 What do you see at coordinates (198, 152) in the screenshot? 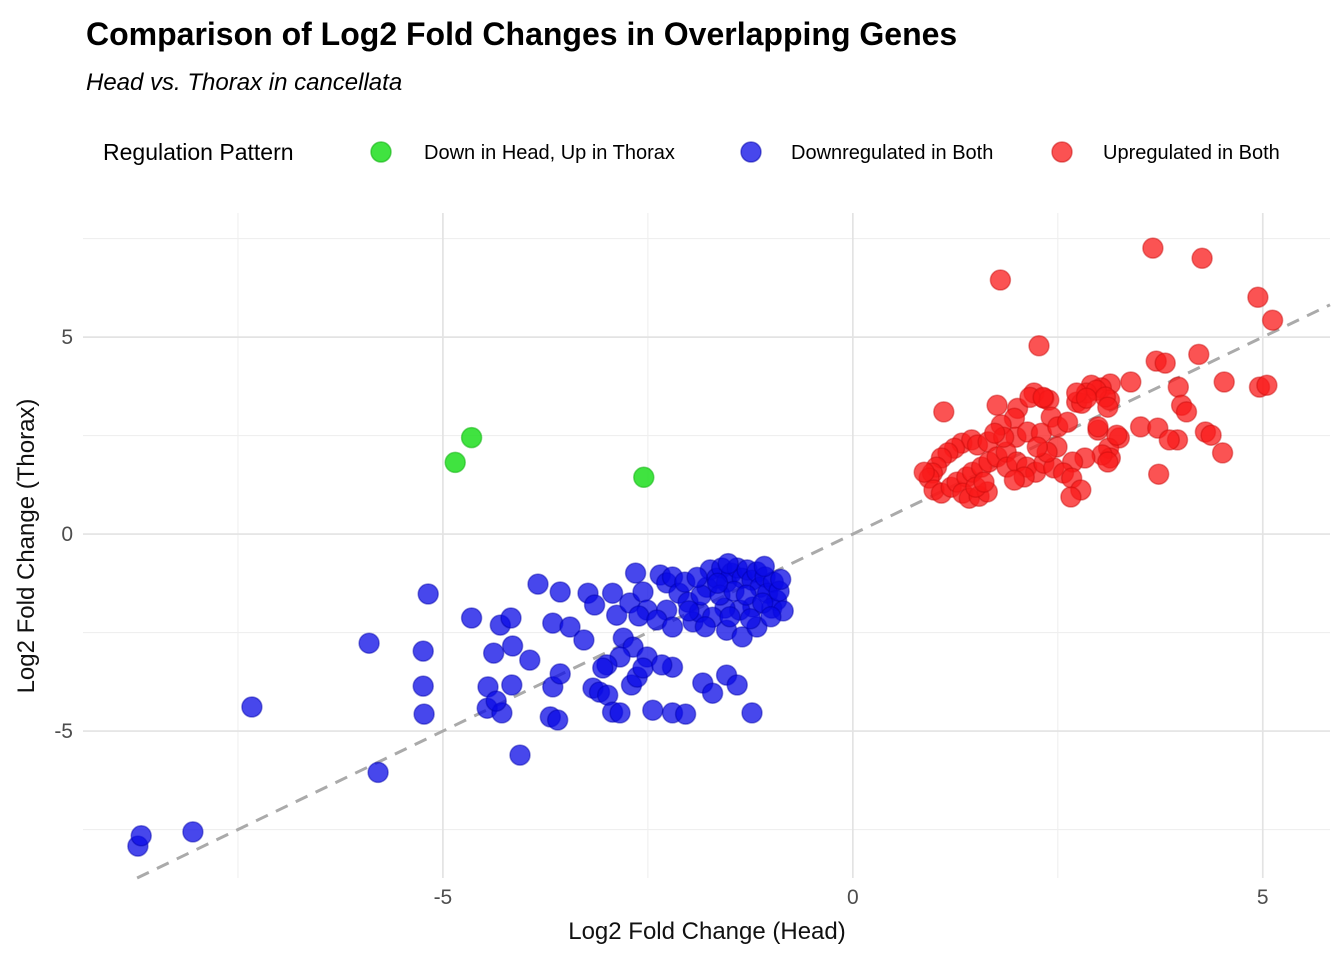
I see `legend-title: Regulation Pattern` at bounding box center [198, 152].